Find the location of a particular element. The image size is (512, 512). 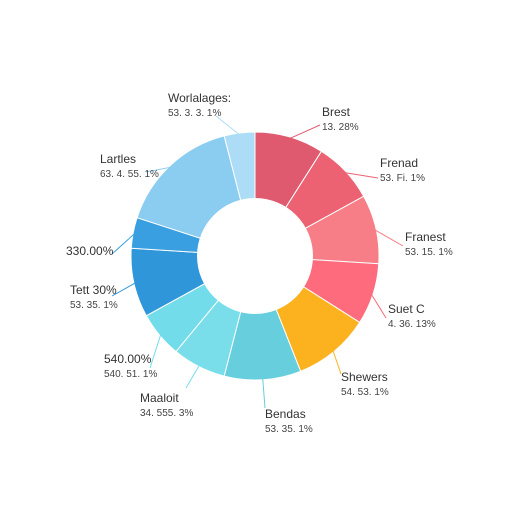

slice-name-label: Maaloit is located at coordinates (159, 398).